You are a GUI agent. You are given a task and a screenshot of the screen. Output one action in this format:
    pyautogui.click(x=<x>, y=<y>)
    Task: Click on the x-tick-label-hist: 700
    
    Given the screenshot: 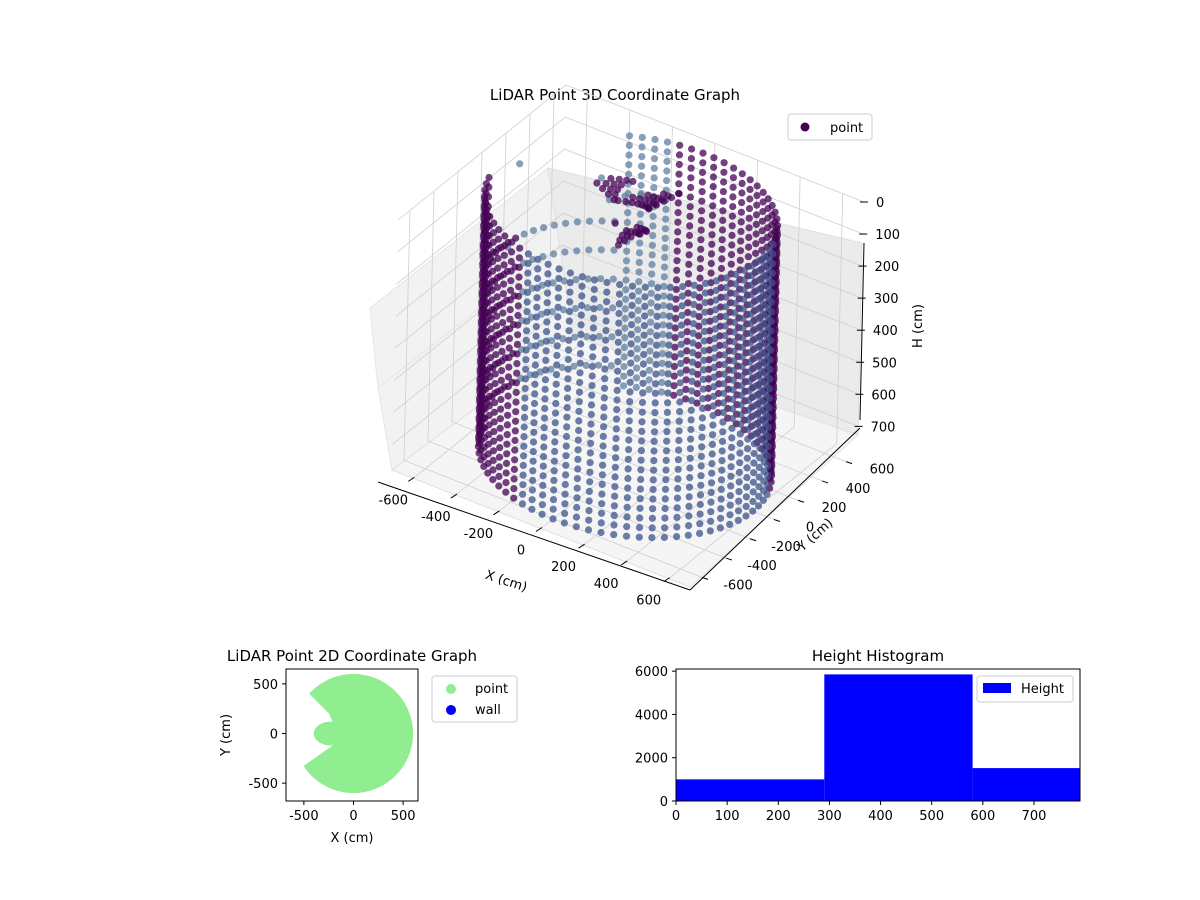 What is the action you would take?
    pyautogui.click(x=1034, y=816)
    